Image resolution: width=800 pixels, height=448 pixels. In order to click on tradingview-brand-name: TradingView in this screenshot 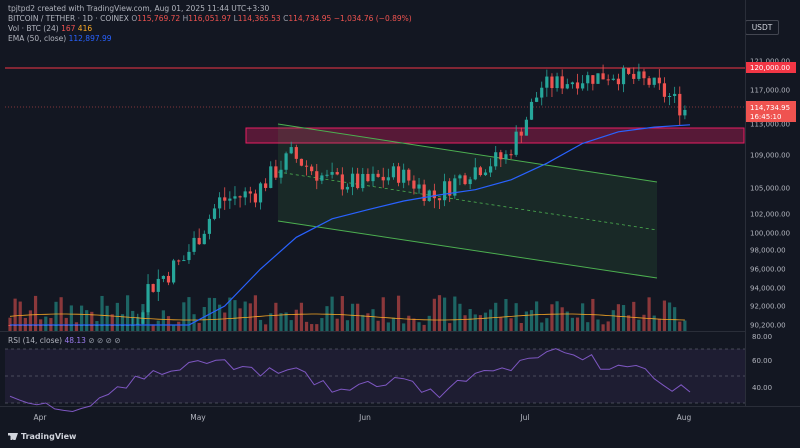, I will do `click(49, 436)`.